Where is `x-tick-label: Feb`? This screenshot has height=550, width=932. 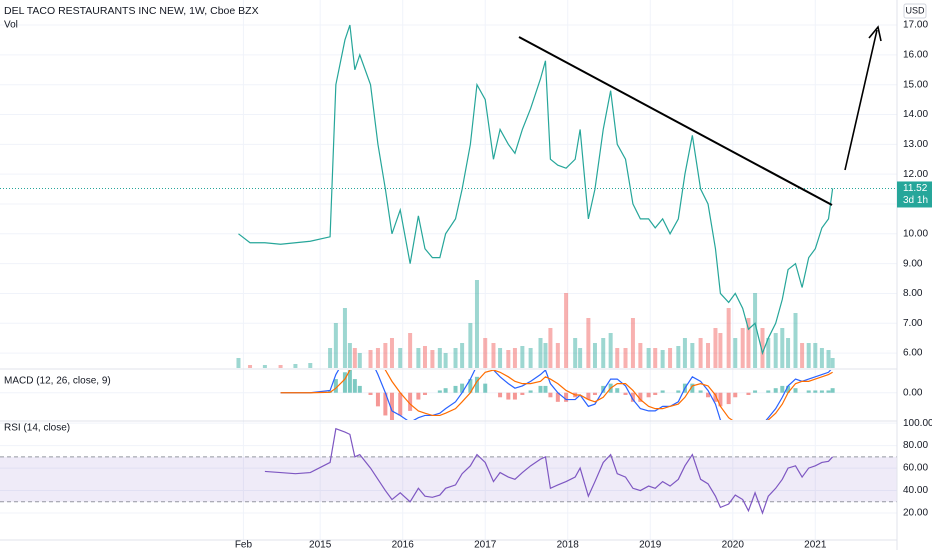
x-tick-label: Feb is located at coordinates (244, 545).